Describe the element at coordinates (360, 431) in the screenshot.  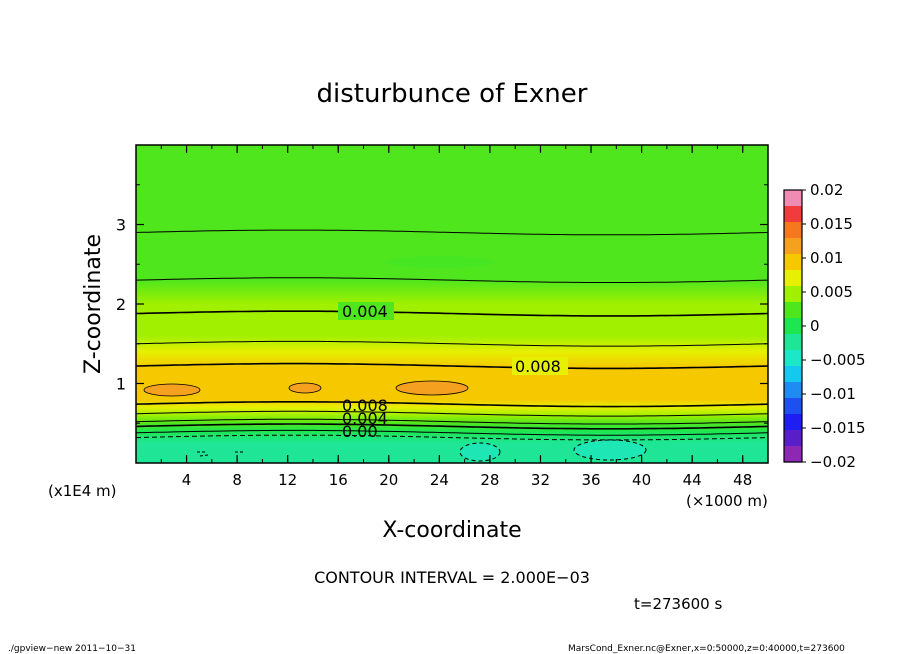
I see `contour-label: 0.00` at that location.